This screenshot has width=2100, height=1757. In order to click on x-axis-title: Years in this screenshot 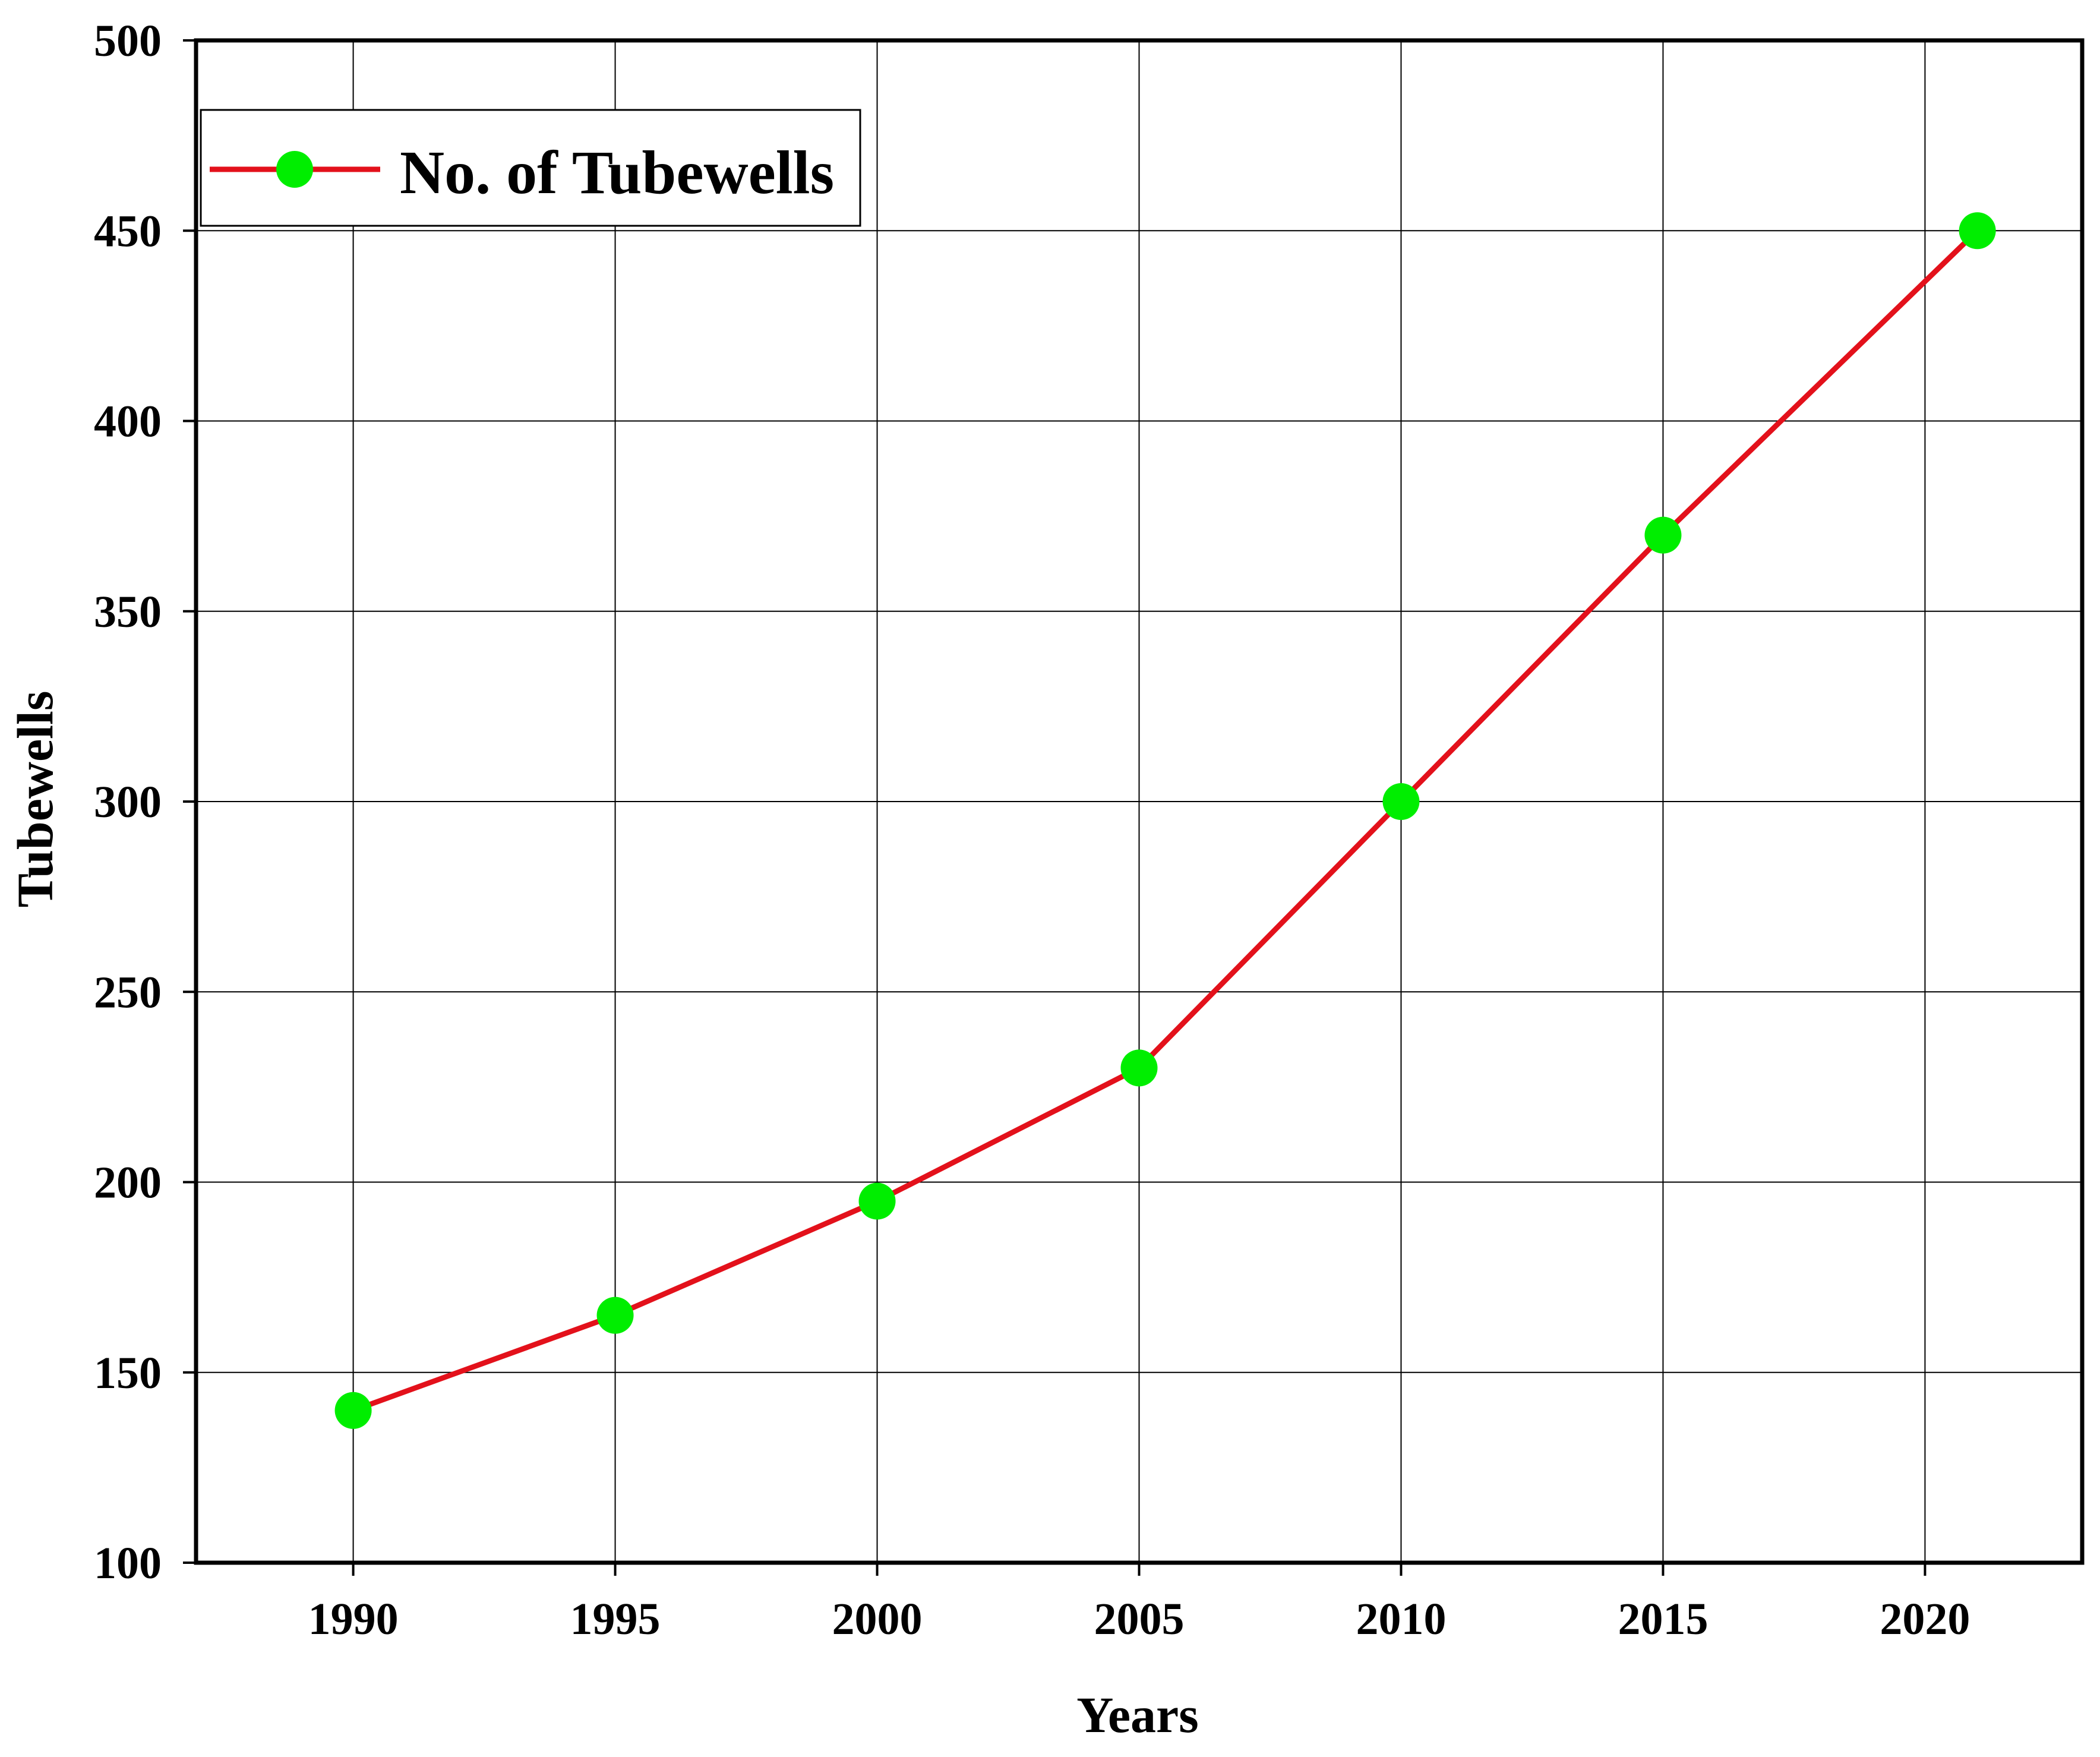, I will do `click(1137, 1714)`.